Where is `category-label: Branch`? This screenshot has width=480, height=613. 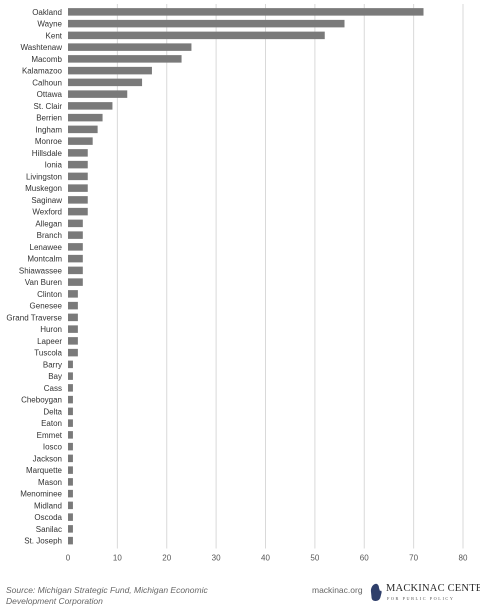 category-label: Branch is located at coordinates (49, 235).